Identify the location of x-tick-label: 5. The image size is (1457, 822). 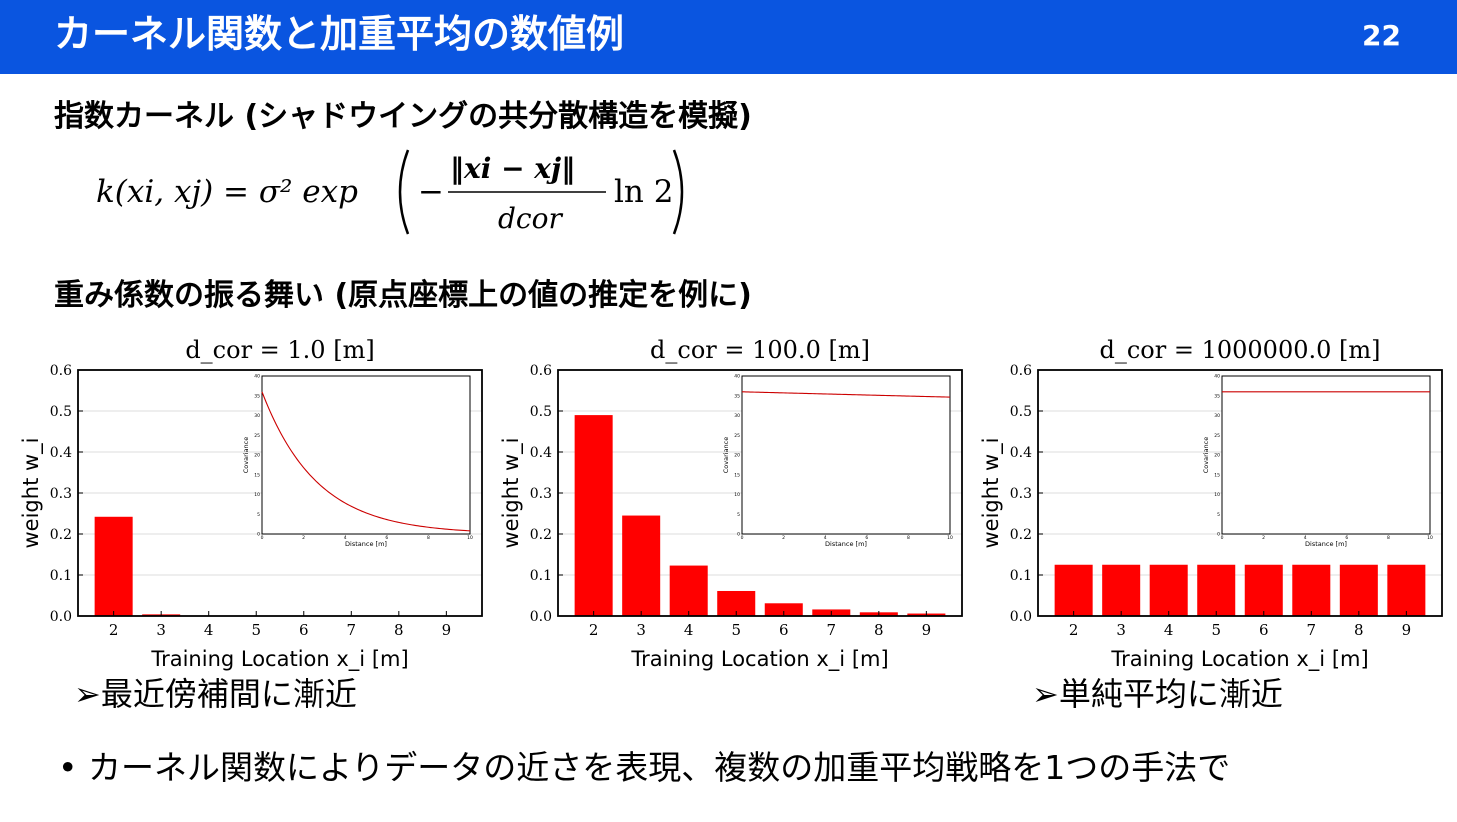
(256, 630).